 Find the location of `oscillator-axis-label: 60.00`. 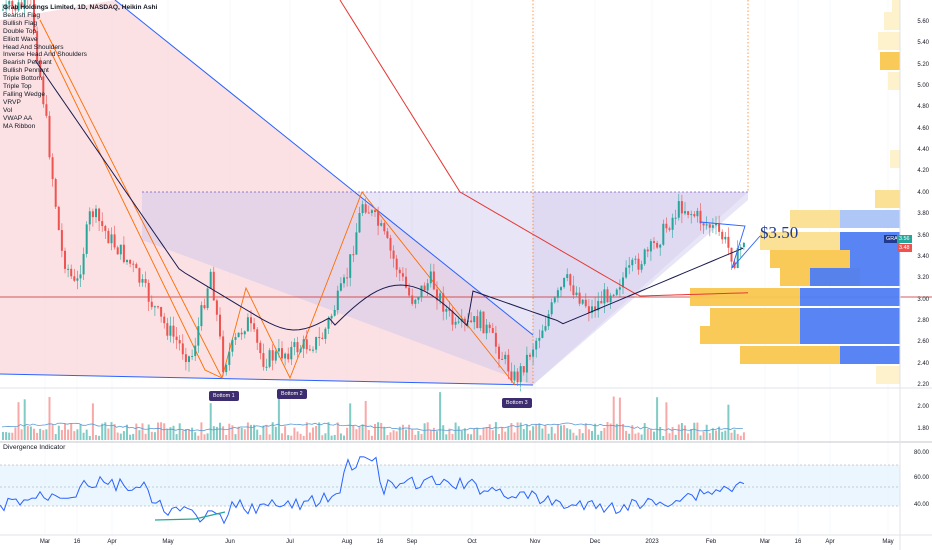

oscillator-axis-label: 60.00 is located at coordinates (921, 478).